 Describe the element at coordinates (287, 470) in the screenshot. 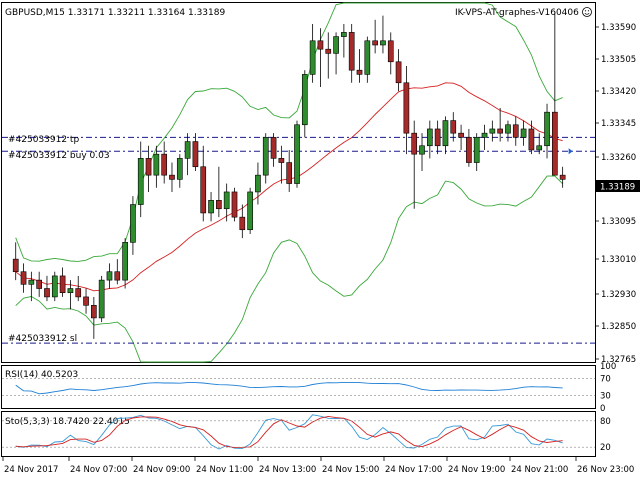

I see `time-tick-label: 24 Nov 13:00` at that location.